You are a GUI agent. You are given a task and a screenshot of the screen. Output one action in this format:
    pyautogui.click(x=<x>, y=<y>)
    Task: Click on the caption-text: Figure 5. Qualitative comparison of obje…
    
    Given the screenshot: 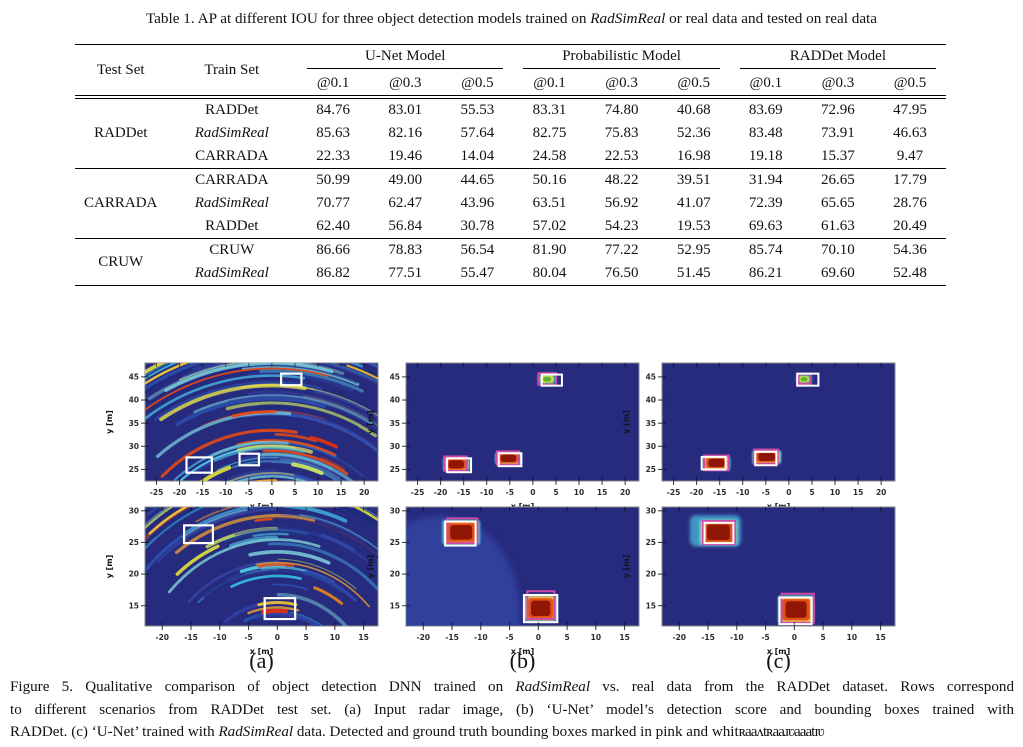 What is the action you would take?
    pyautogui.click(x=263, y=687)
    